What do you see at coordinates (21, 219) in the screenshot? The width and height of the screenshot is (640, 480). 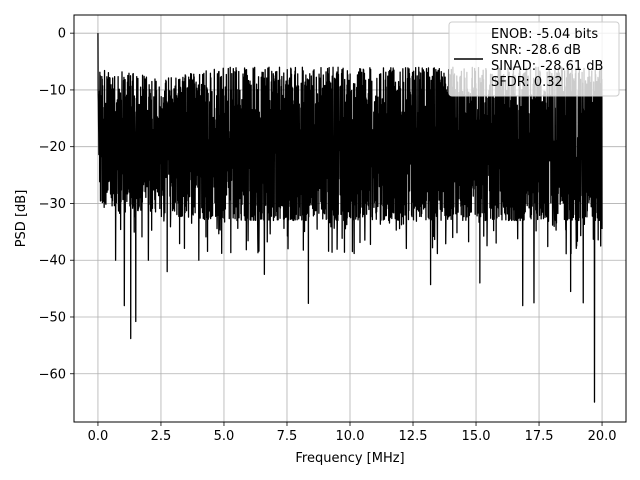 I see `y-axis-label: PSD [dB]` at bounding box center [21, 219].